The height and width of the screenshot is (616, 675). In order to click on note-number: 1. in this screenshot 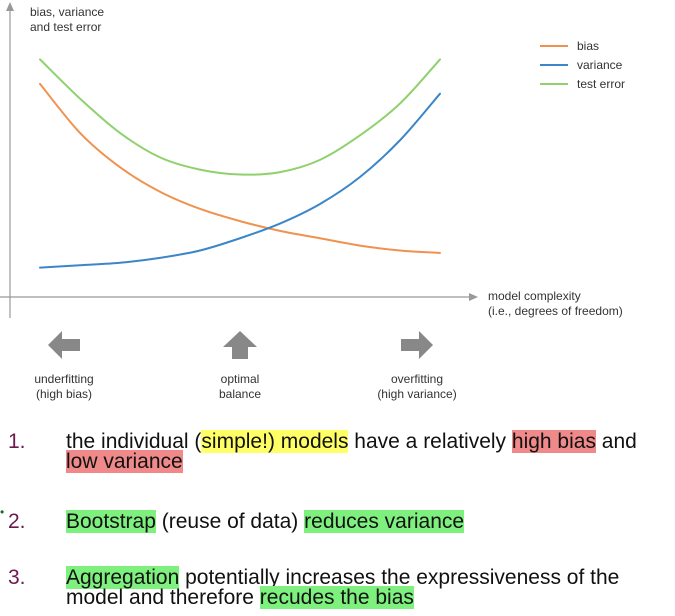, I will do `click(17, 441)`.